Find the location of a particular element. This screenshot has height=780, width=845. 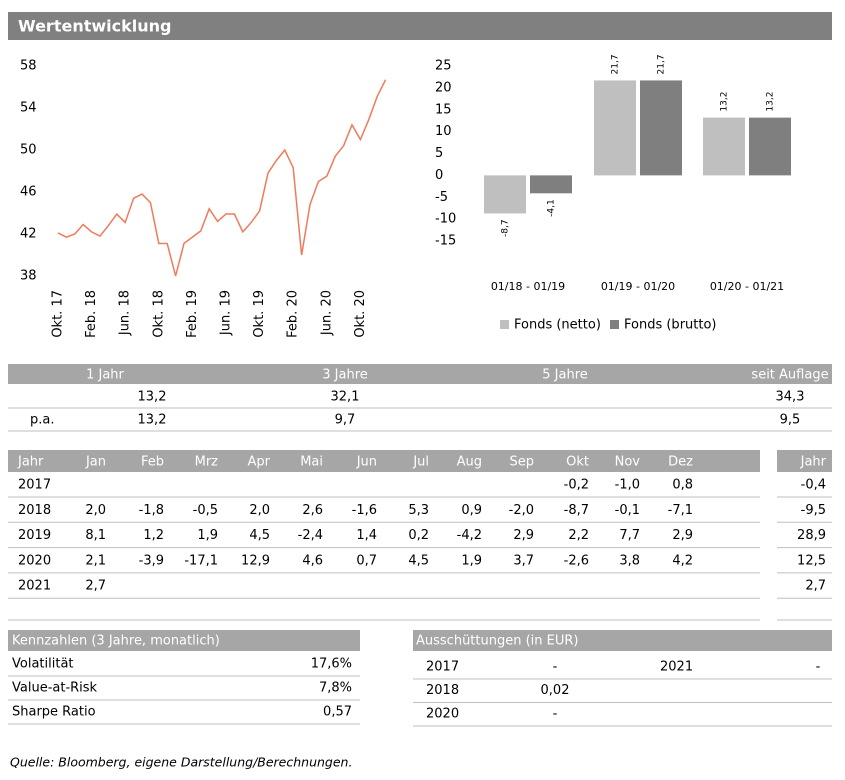

x-tick-label: Feb. 19 is located at coordinates (192, 314).